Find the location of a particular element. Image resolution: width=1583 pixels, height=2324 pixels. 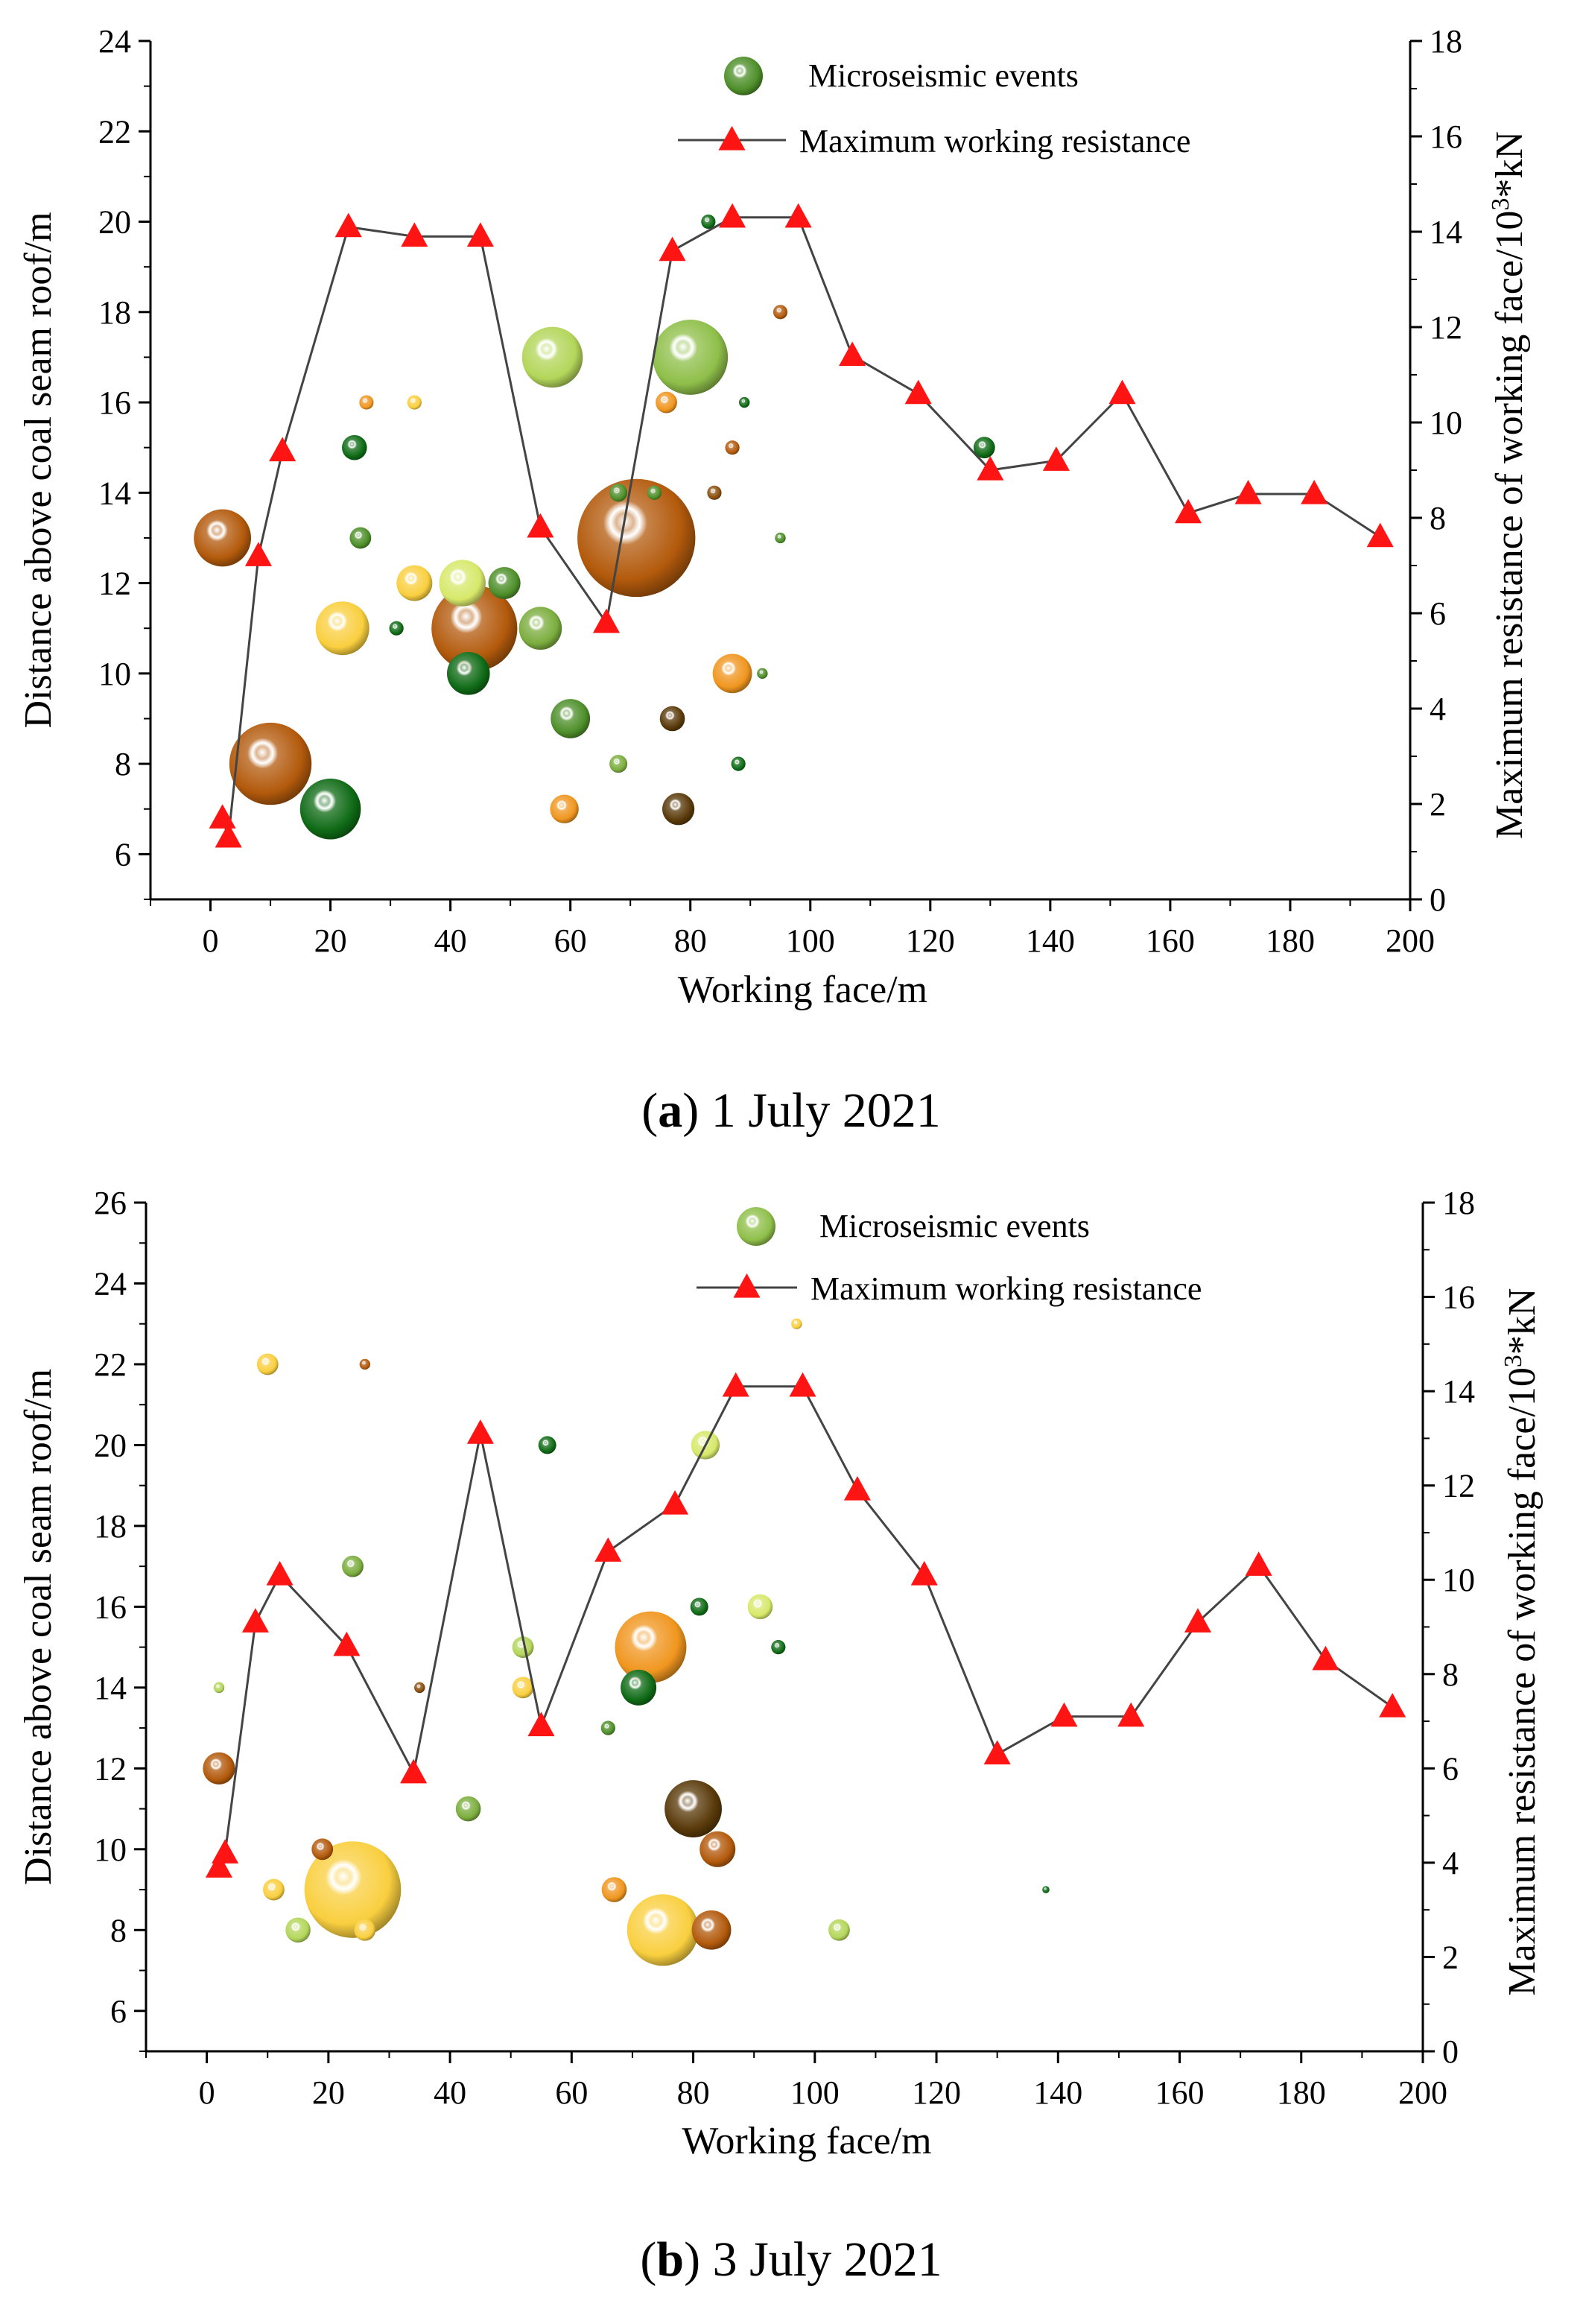

x-tick-label: 60 is located at coordinates (570, 941).